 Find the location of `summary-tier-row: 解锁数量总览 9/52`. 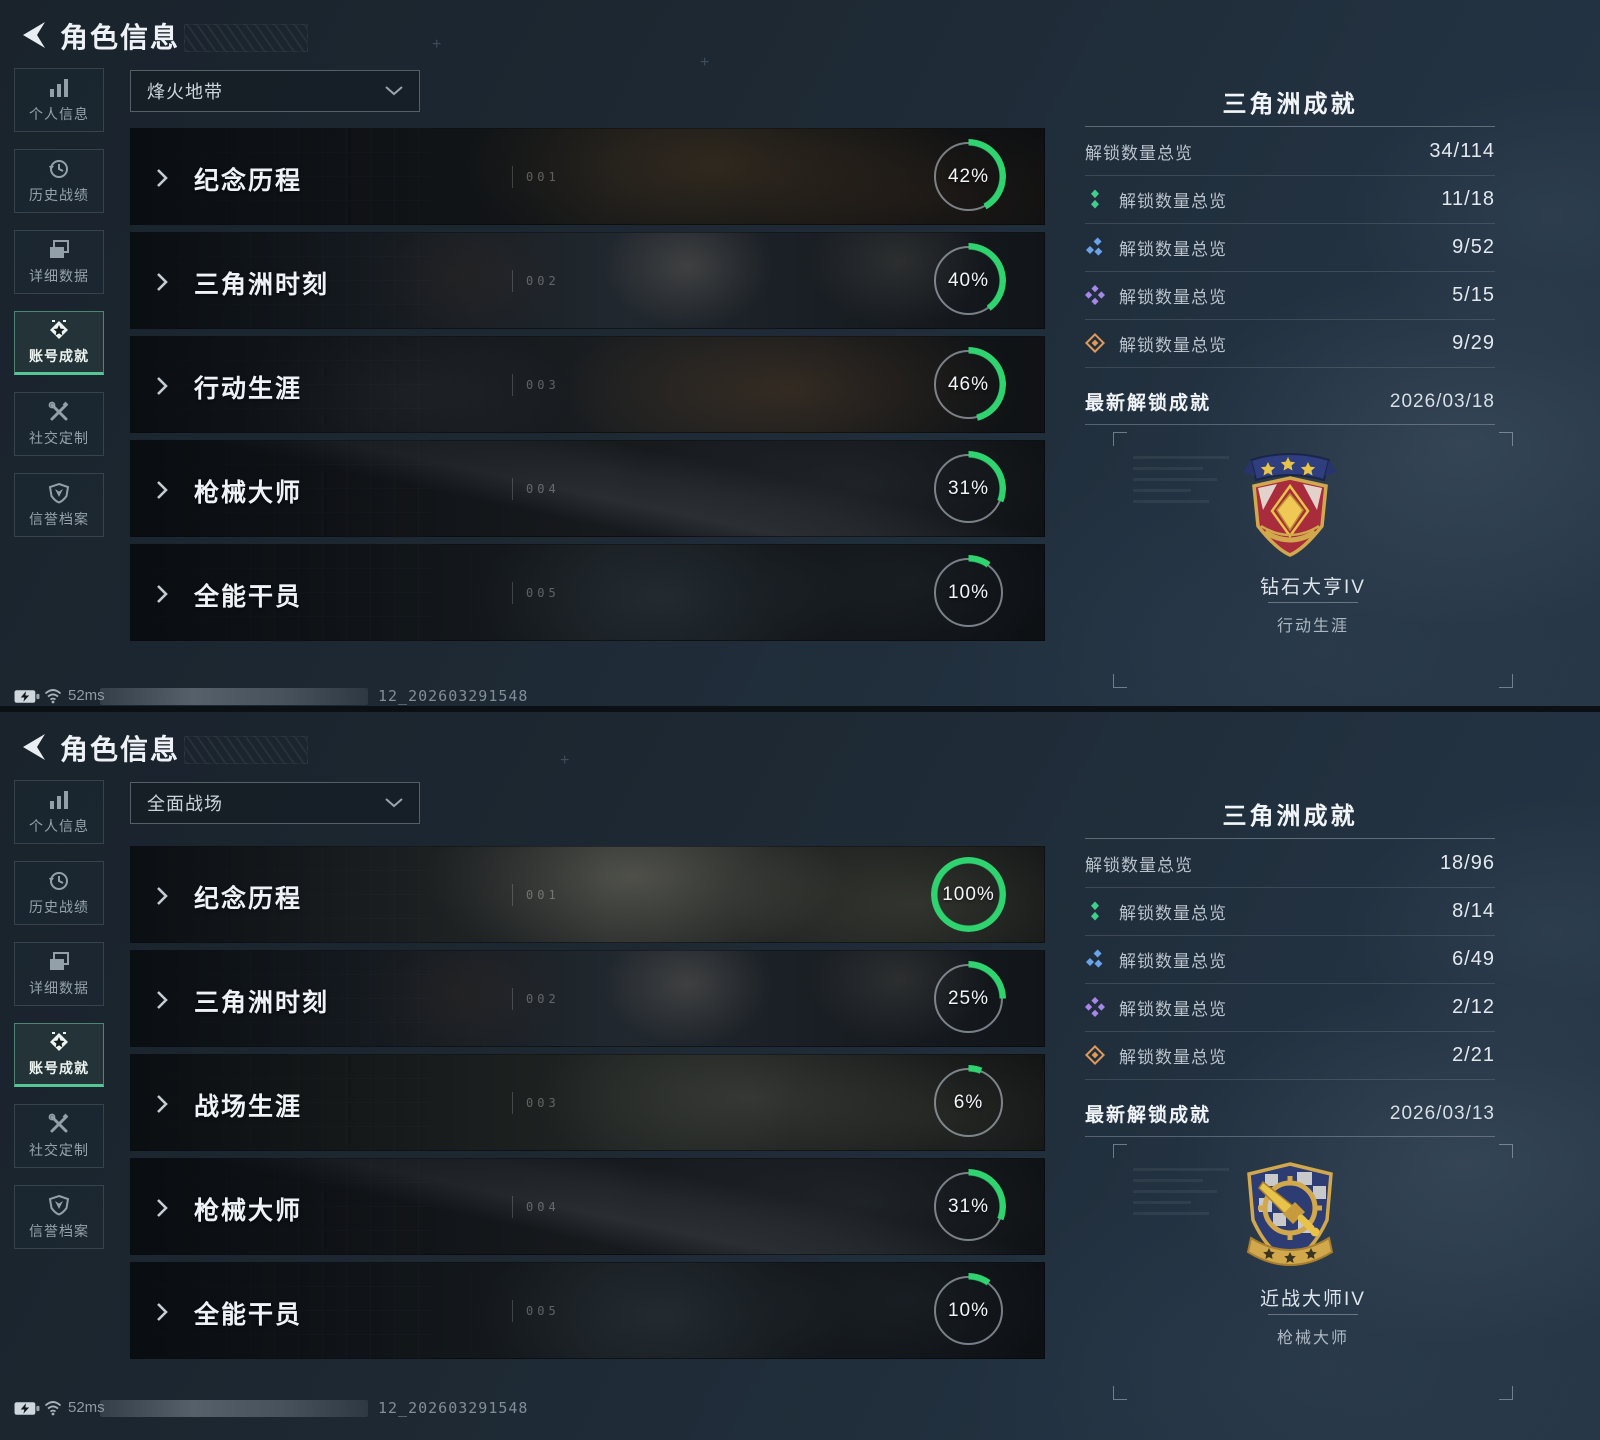

summary-tier-row: 解锁数量总览 9/52 is located at coordinates (1290, 247).